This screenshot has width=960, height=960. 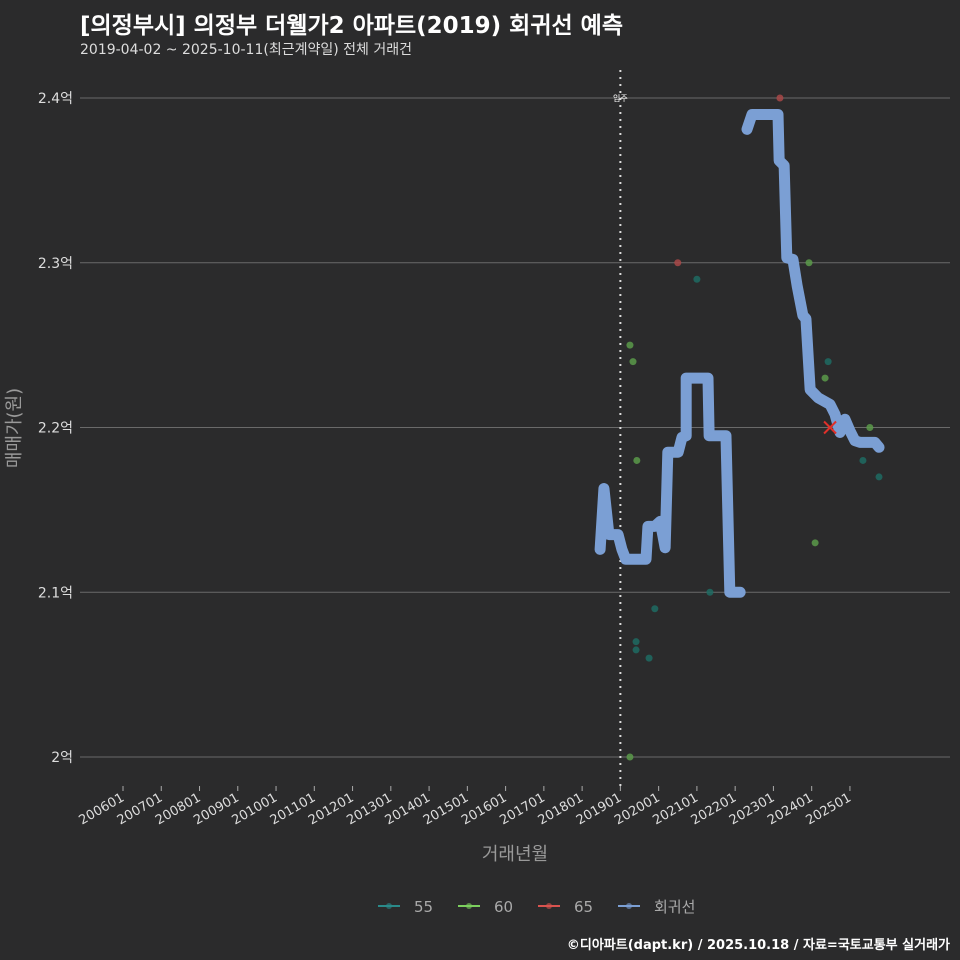 I want to click on chart-subtitle: 2019-04-02 ~ 2025-10-11(최근계약일) 전체 거래건, so click(x=246, y=50).